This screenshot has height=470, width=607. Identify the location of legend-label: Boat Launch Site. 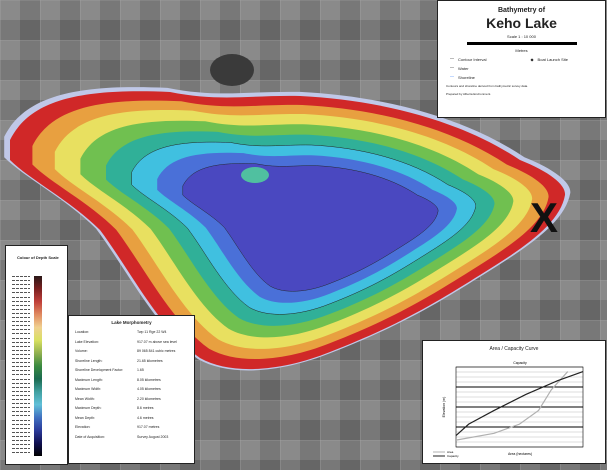
(553, 59).